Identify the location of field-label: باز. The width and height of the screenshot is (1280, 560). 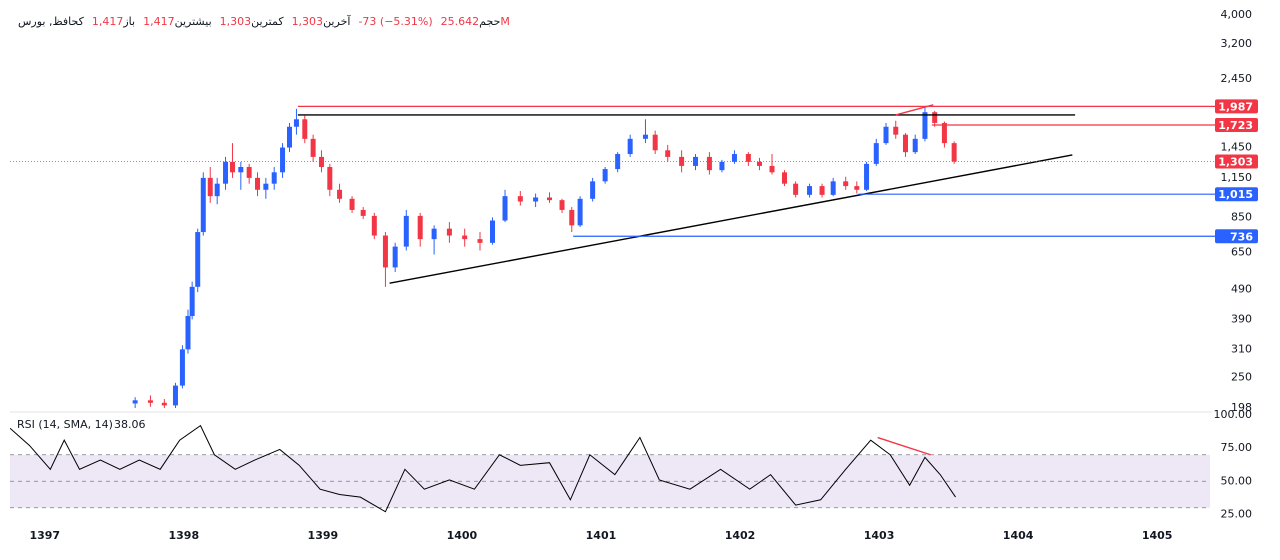
(129, 21).